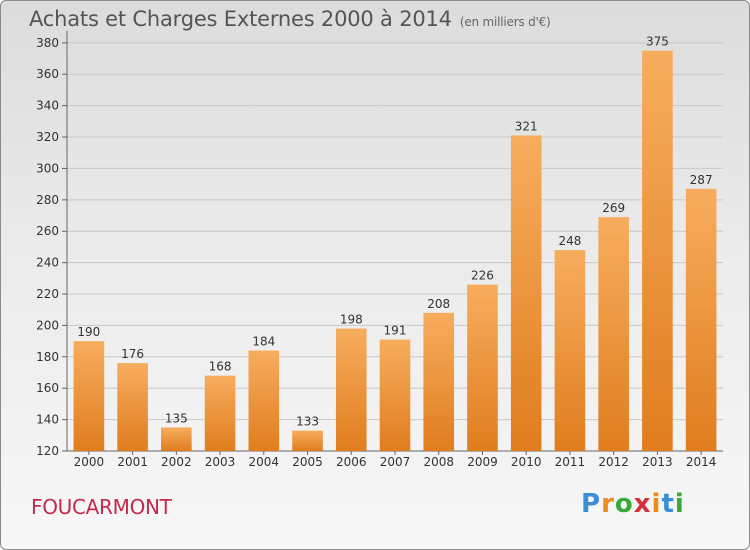 The height and width of the screenshot is (550, 750). Describe the element at coordinates (624, 504) in the screenshot. I see `logo-letter: o` at that location.